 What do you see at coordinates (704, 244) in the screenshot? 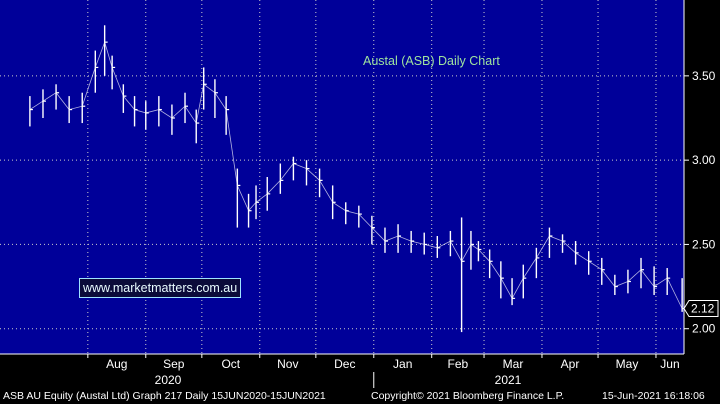
I see `y-tick-label: 2.50` at bounding box center [704, 244].